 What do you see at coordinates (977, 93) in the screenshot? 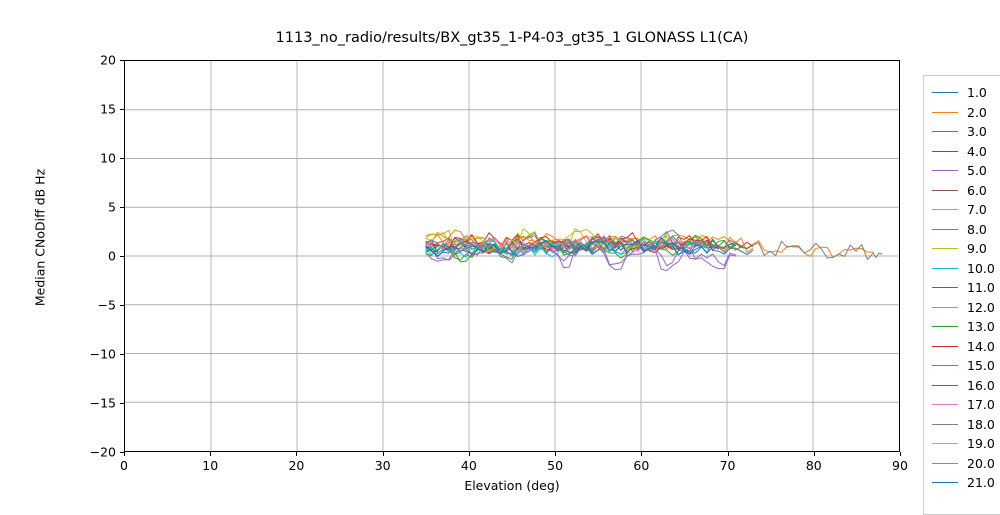
I see `legend-label: 1.0` at bounding box center [977, 93].